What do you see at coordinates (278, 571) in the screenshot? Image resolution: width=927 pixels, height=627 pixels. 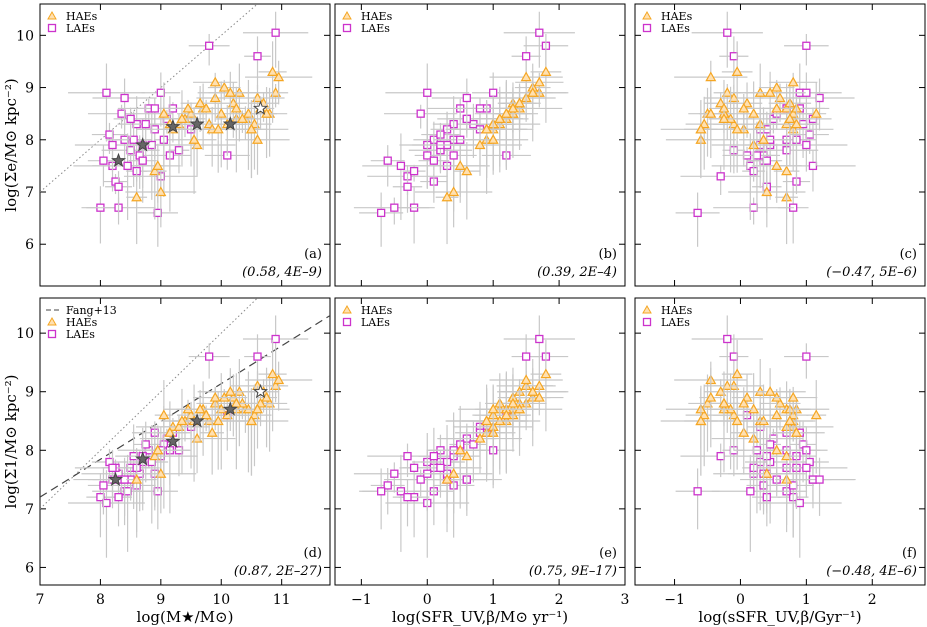 I see `correlation-text: (0.87, 2E–27)` at bounding box center [278, 571].